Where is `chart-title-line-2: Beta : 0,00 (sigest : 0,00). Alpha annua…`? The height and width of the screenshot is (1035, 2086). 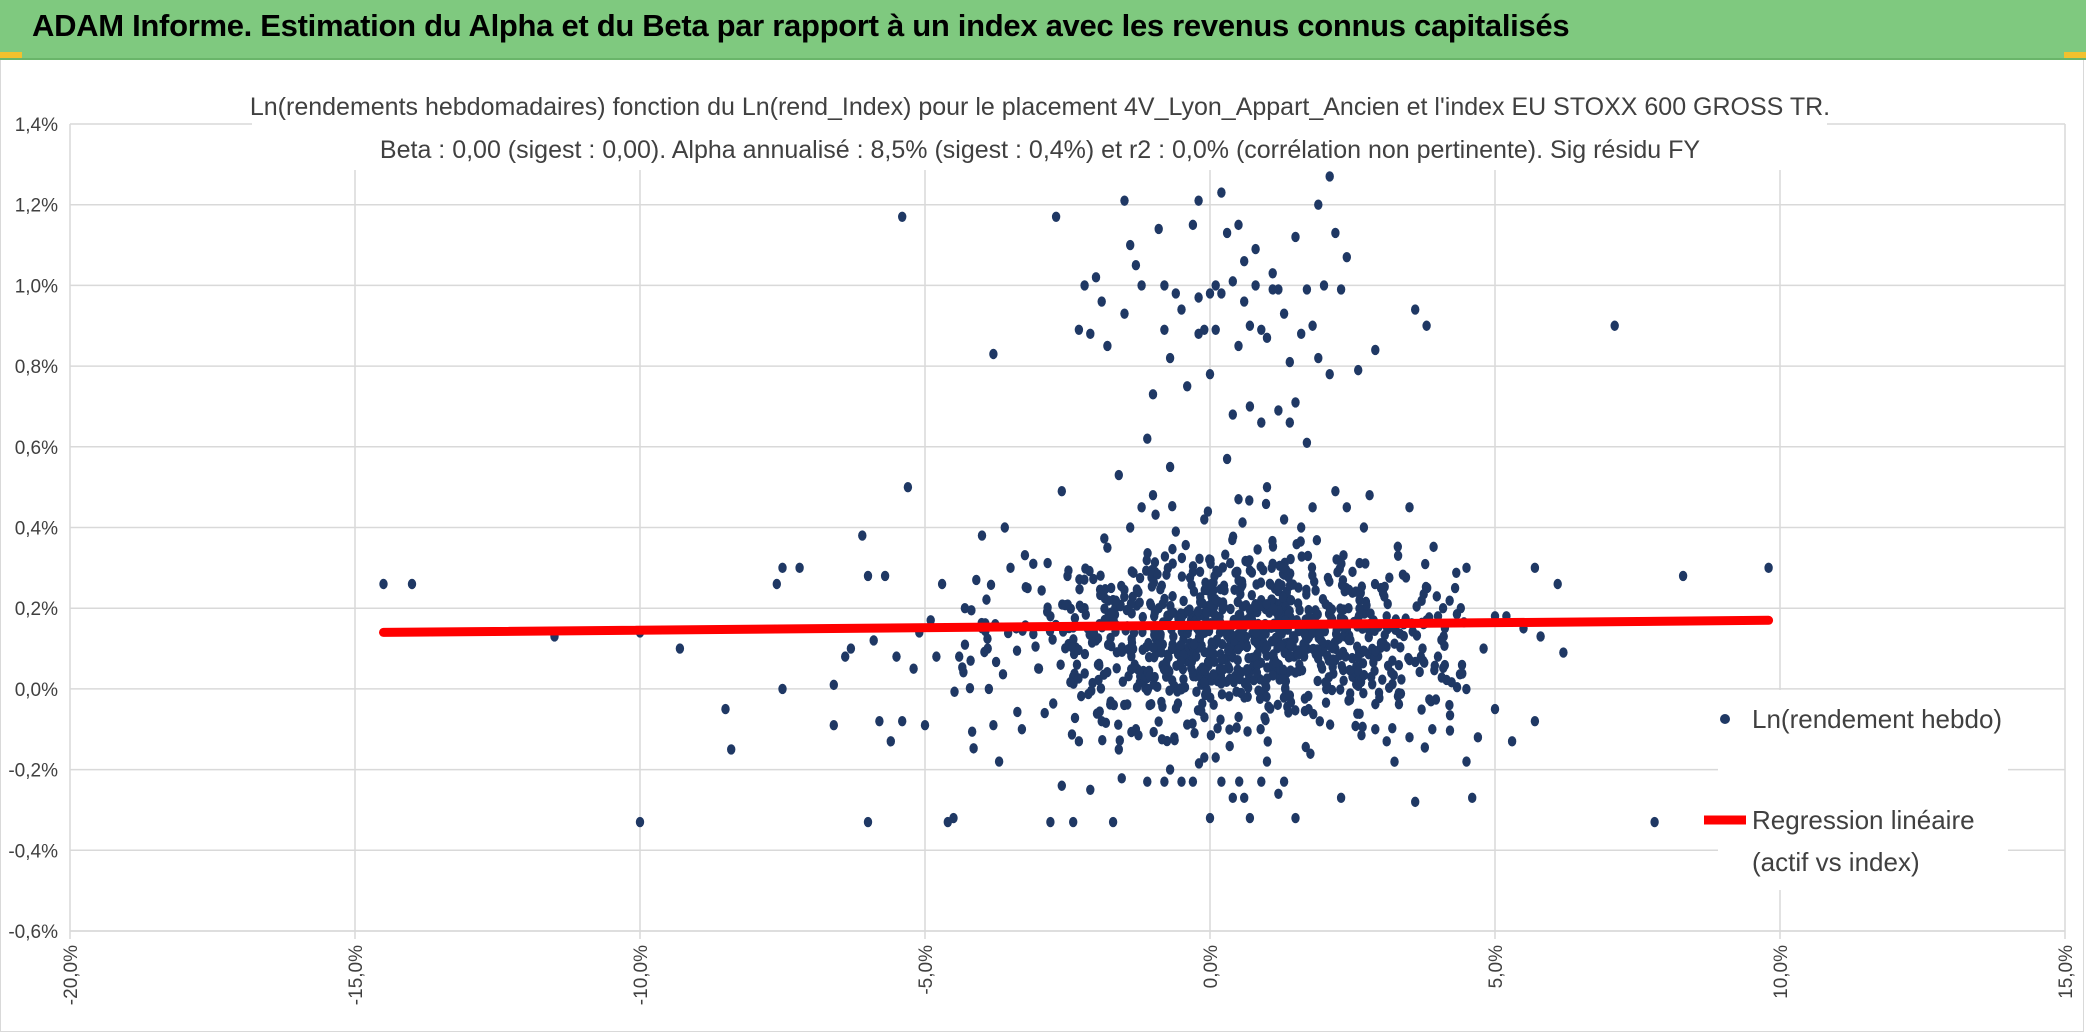
chart-title-line-2: Beta : 0,00 (sigest : 0,00). Alpha annua… is located at coordinates (1040, 150).